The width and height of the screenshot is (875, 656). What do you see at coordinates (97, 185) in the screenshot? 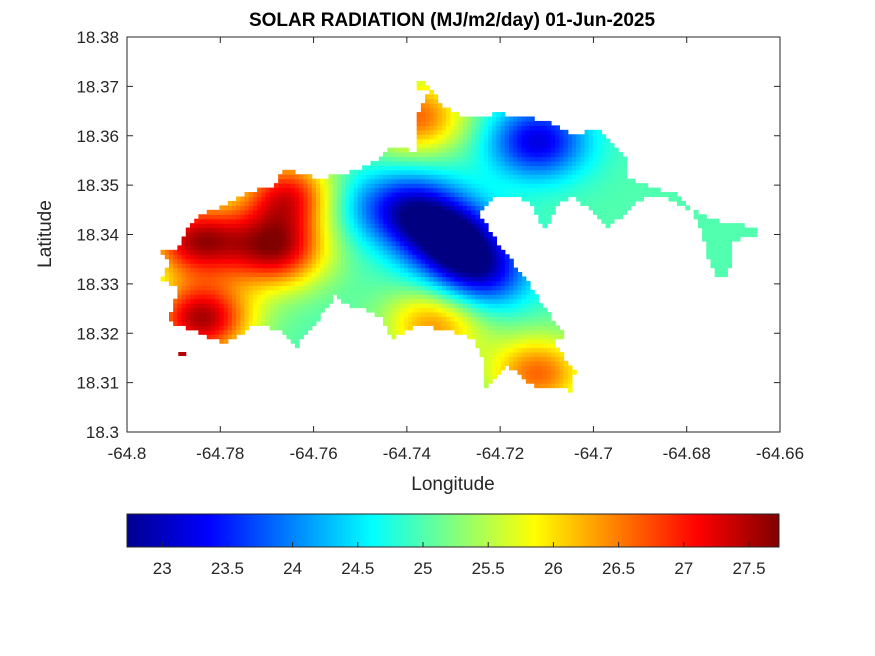
I see `y-tick-label: 18.35` at bounding box center [97, 185].